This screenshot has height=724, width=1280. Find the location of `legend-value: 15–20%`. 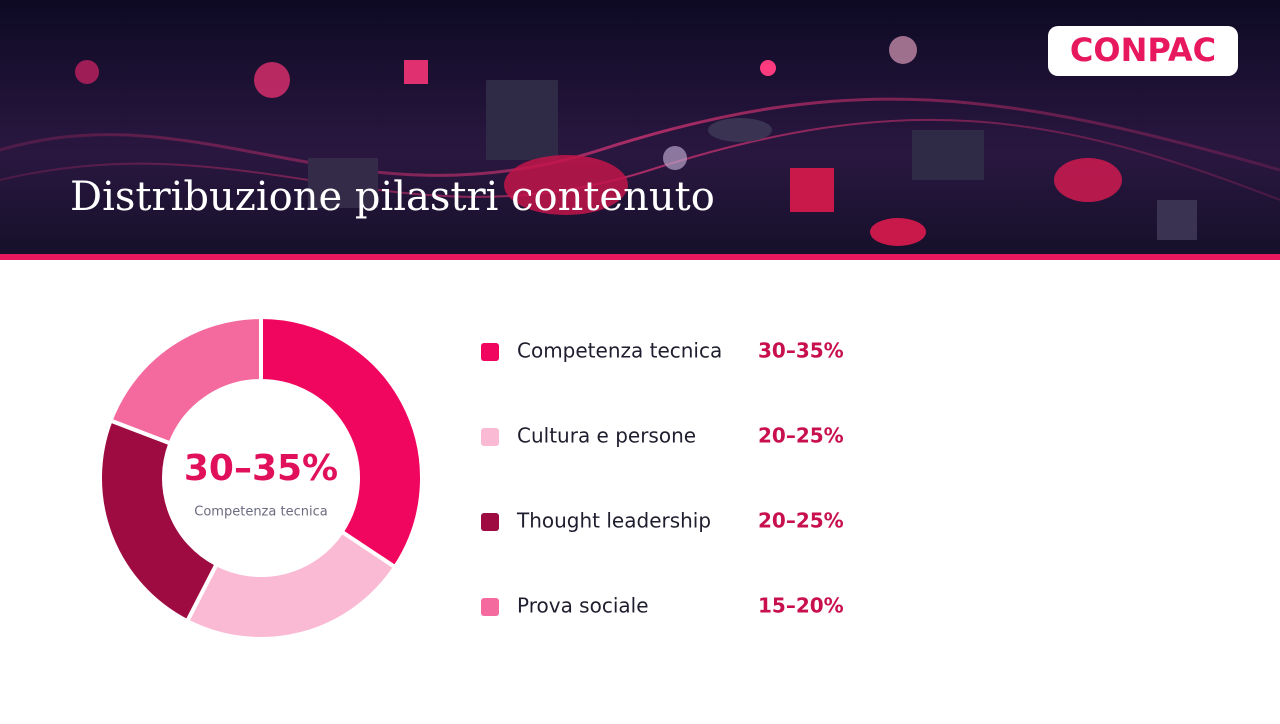

legend-value: 15–20% is located at coordinates (801, 606).